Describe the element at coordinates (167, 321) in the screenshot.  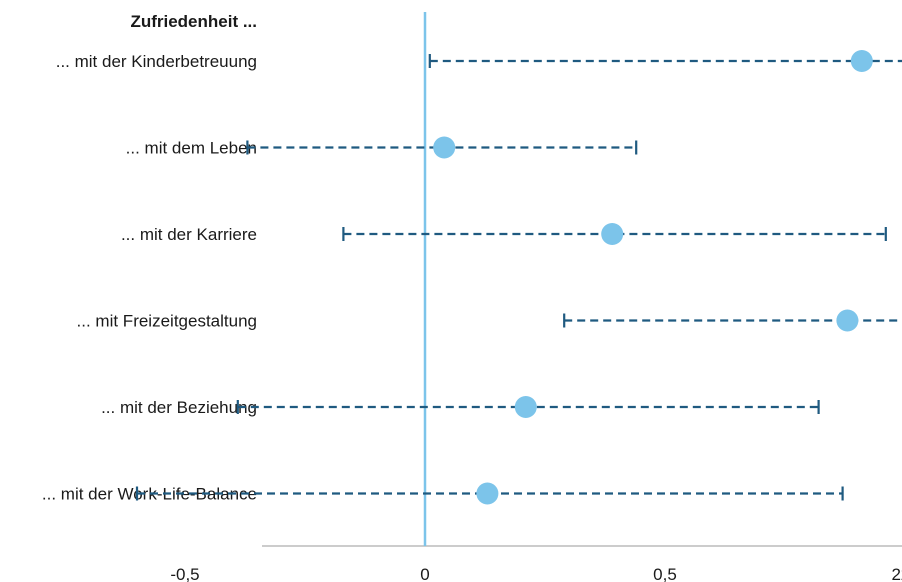
I see `category-label: ... mit Freizeitgestaltung` at that location.